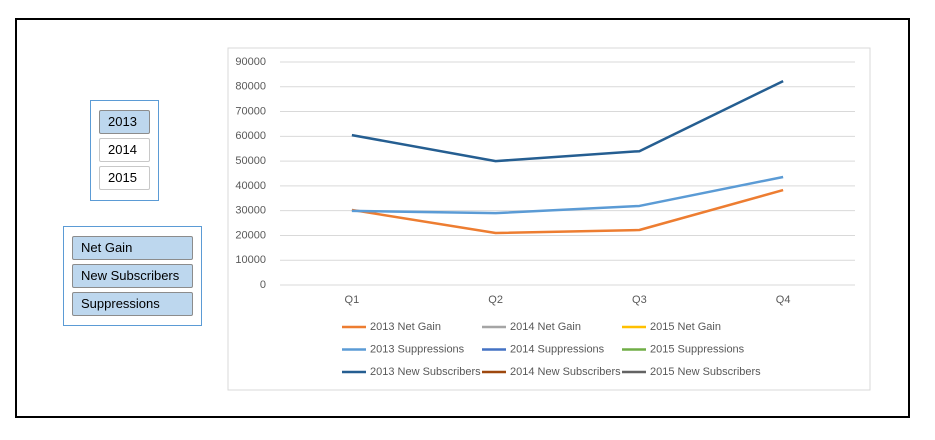 This screenshot has height=440, width=935. Describe the element at coordinates (405, 327) in the screenshot. I see `legend-label: 2013 Net Gain` at that location.